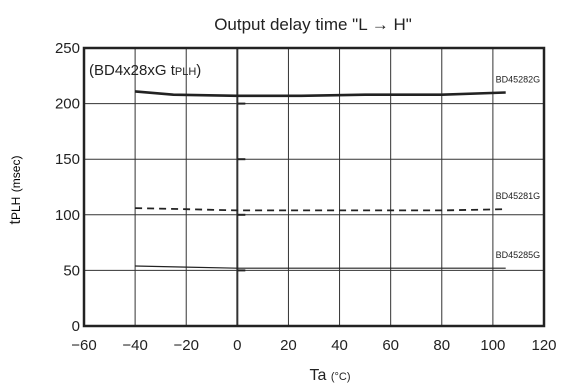 This screenshot has width=561, height=387. I want to click on y-tick-label: 0, so click(76, 326).